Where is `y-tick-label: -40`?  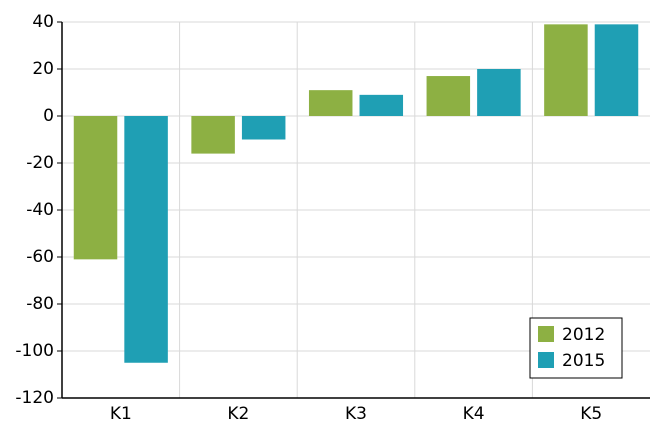
y-tick-label: -40 is located at coordinates (40, 210).